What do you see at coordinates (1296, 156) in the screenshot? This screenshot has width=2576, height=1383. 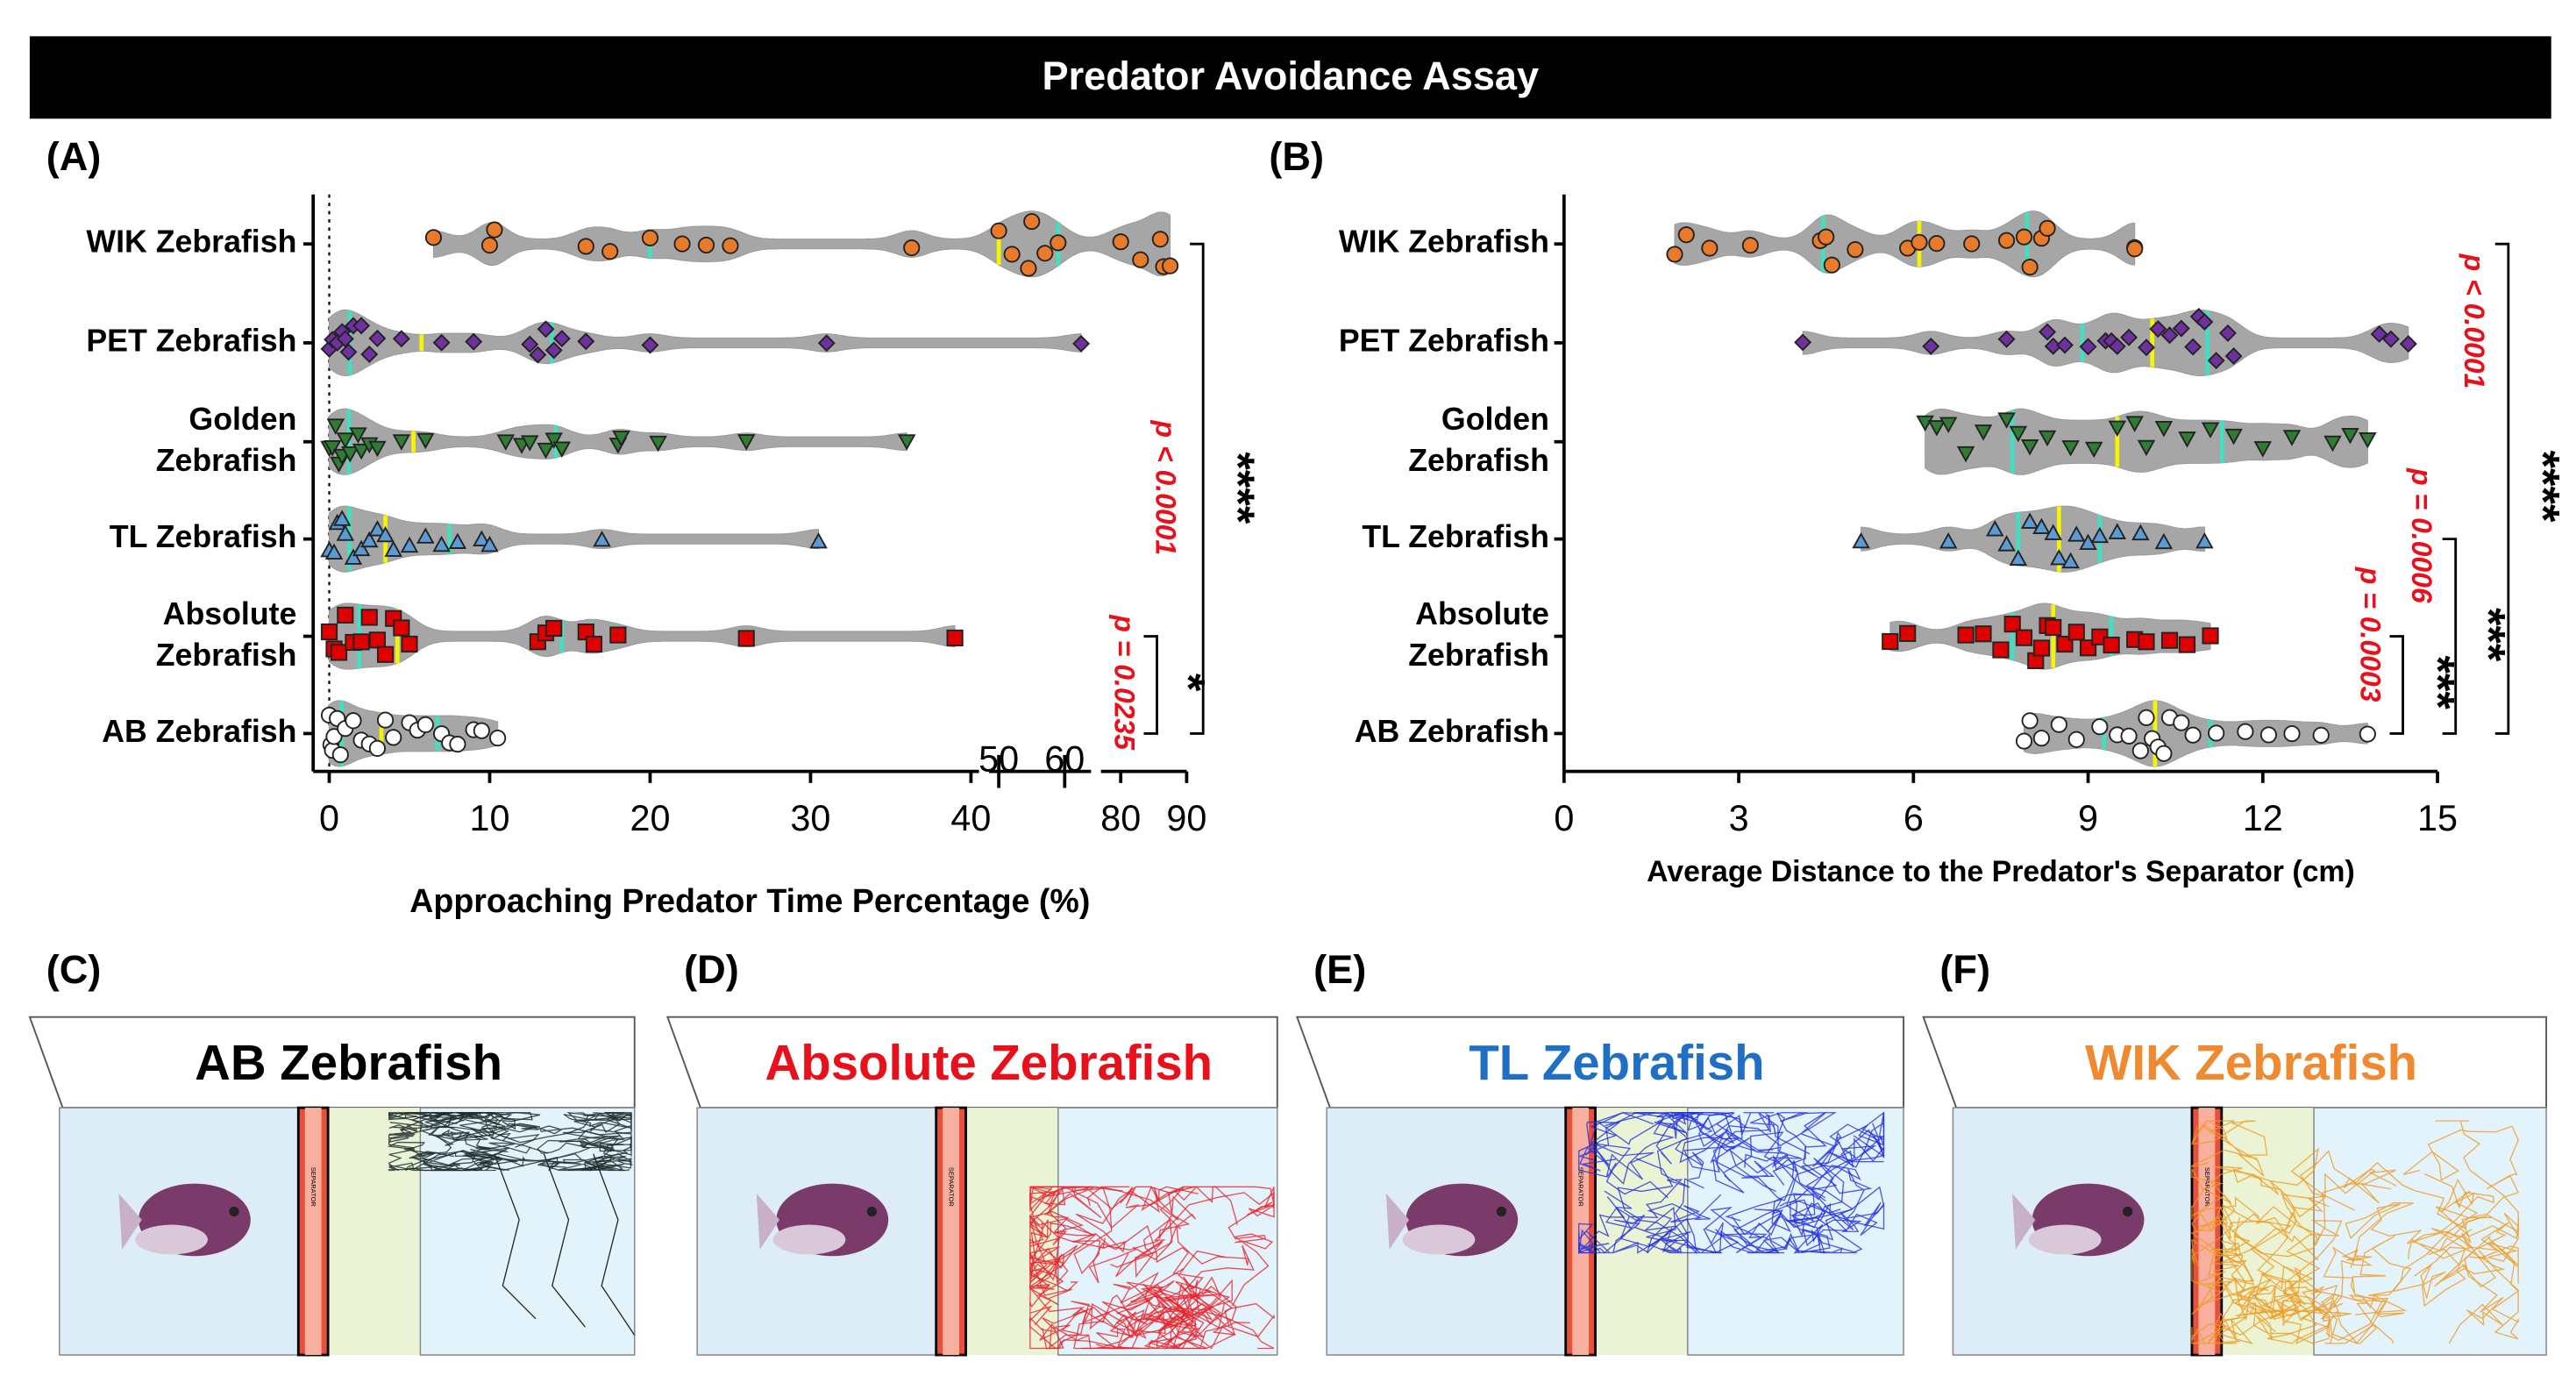 I see `panel-label: (B)` at bounding box center [1296, 156].